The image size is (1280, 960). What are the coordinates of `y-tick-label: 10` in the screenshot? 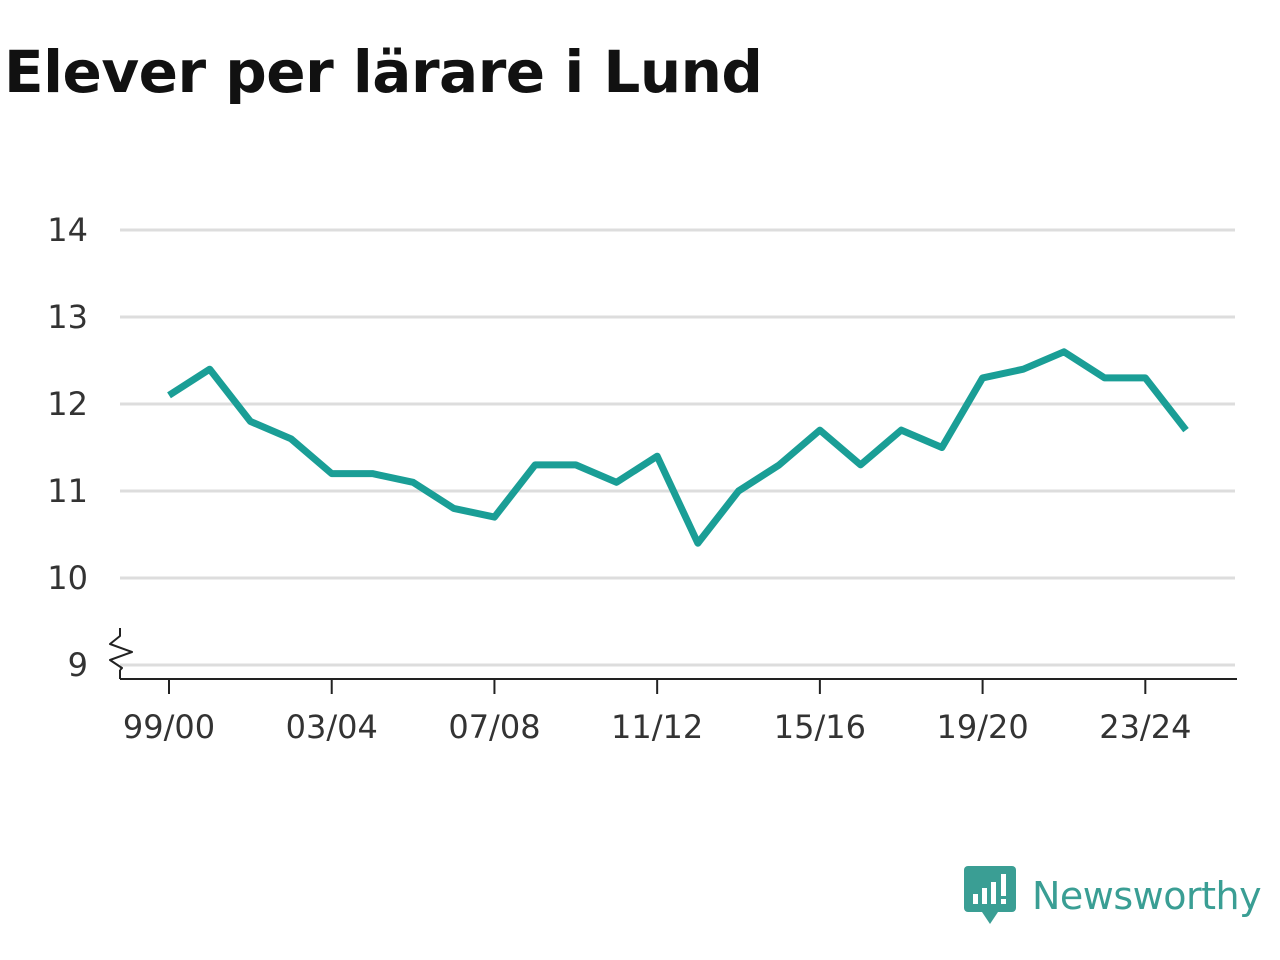 It's located at (67, 578).